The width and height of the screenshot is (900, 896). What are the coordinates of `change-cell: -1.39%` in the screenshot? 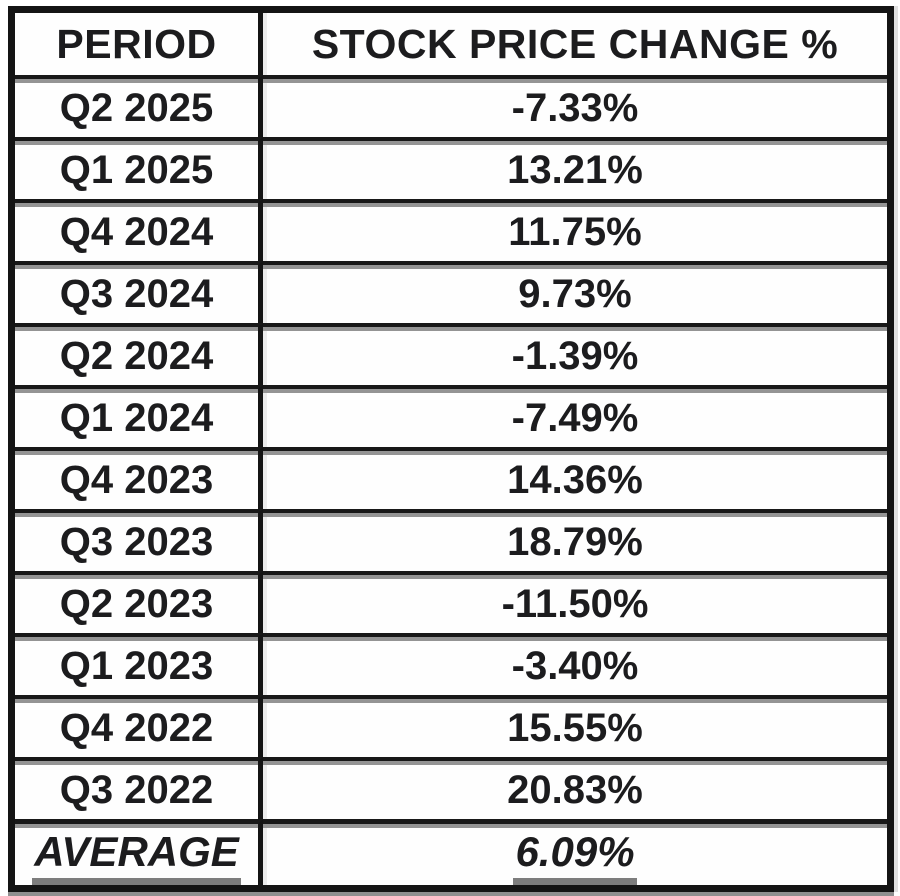 It's located at (575, 354).